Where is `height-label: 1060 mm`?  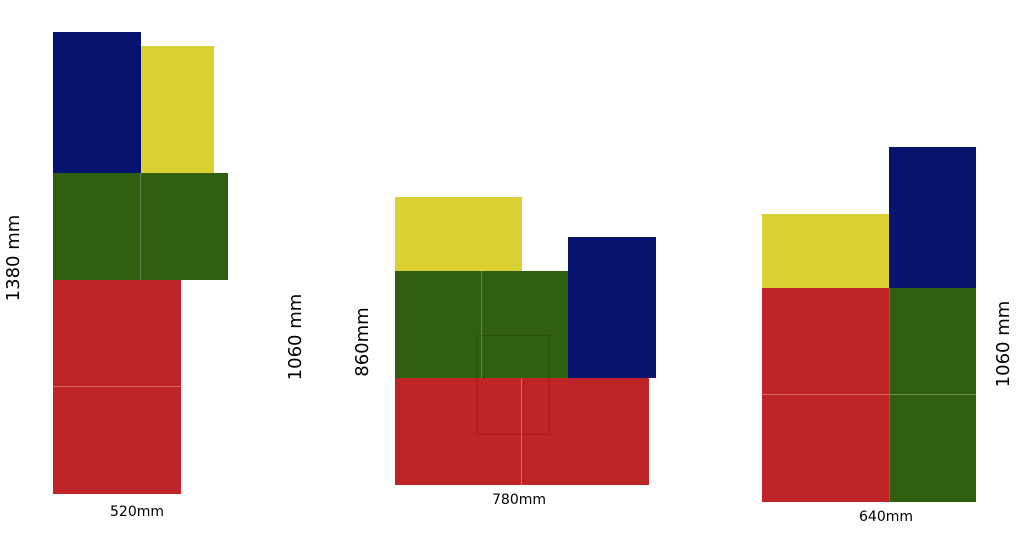
height-label: 1060 mm is located at coordinates (1003, 344).